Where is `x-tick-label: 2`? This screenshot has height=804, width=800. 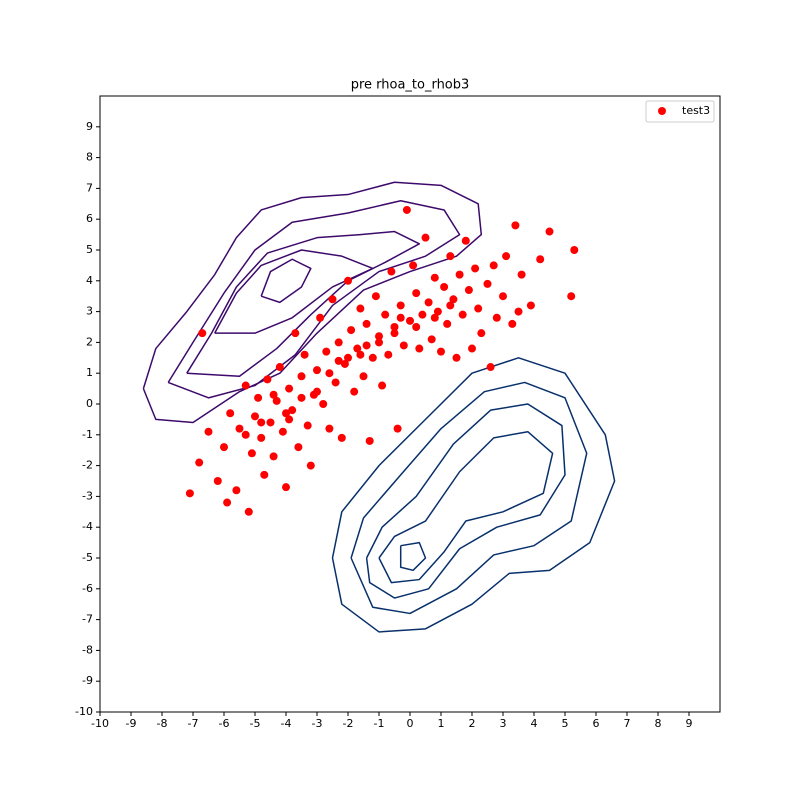
x-tick-label: 2 is located at coordinates (472, 723).